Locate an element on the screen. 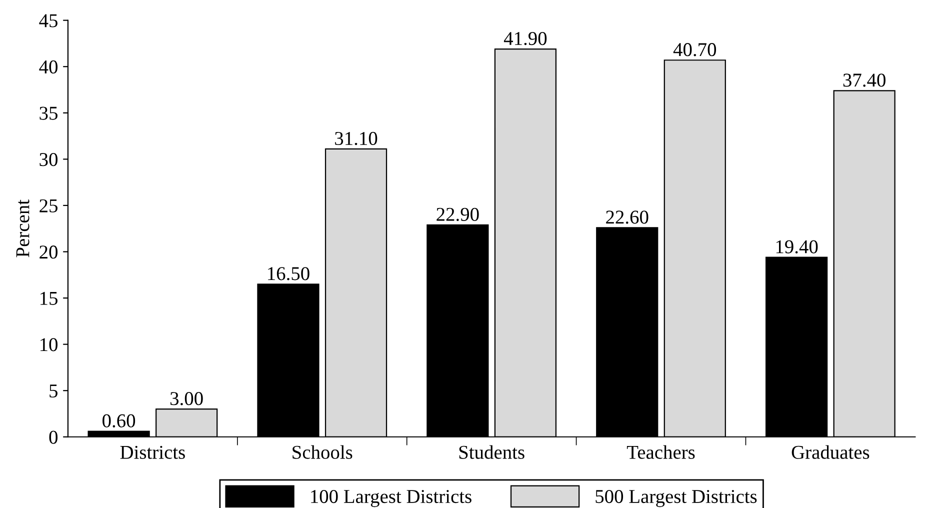 Image resolution: width=931 pixels, height=508 pixels. data-label: 41.90 is located at coordinates (525, 39).